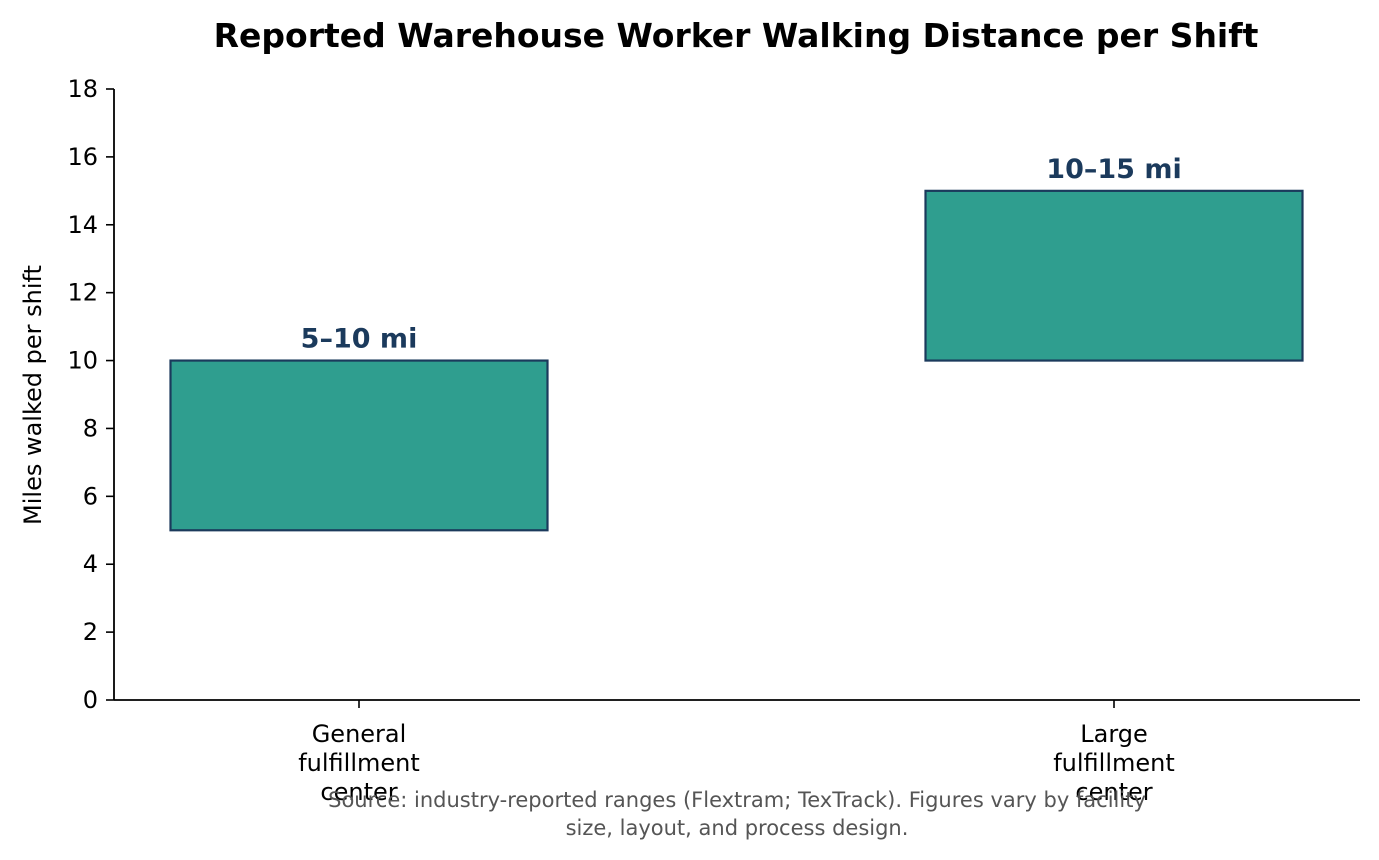 Image resolution: width=1379 pixels, height=860 pixels. I want to click on category-label-1-line-2: fulfillment, so click(359, 763).